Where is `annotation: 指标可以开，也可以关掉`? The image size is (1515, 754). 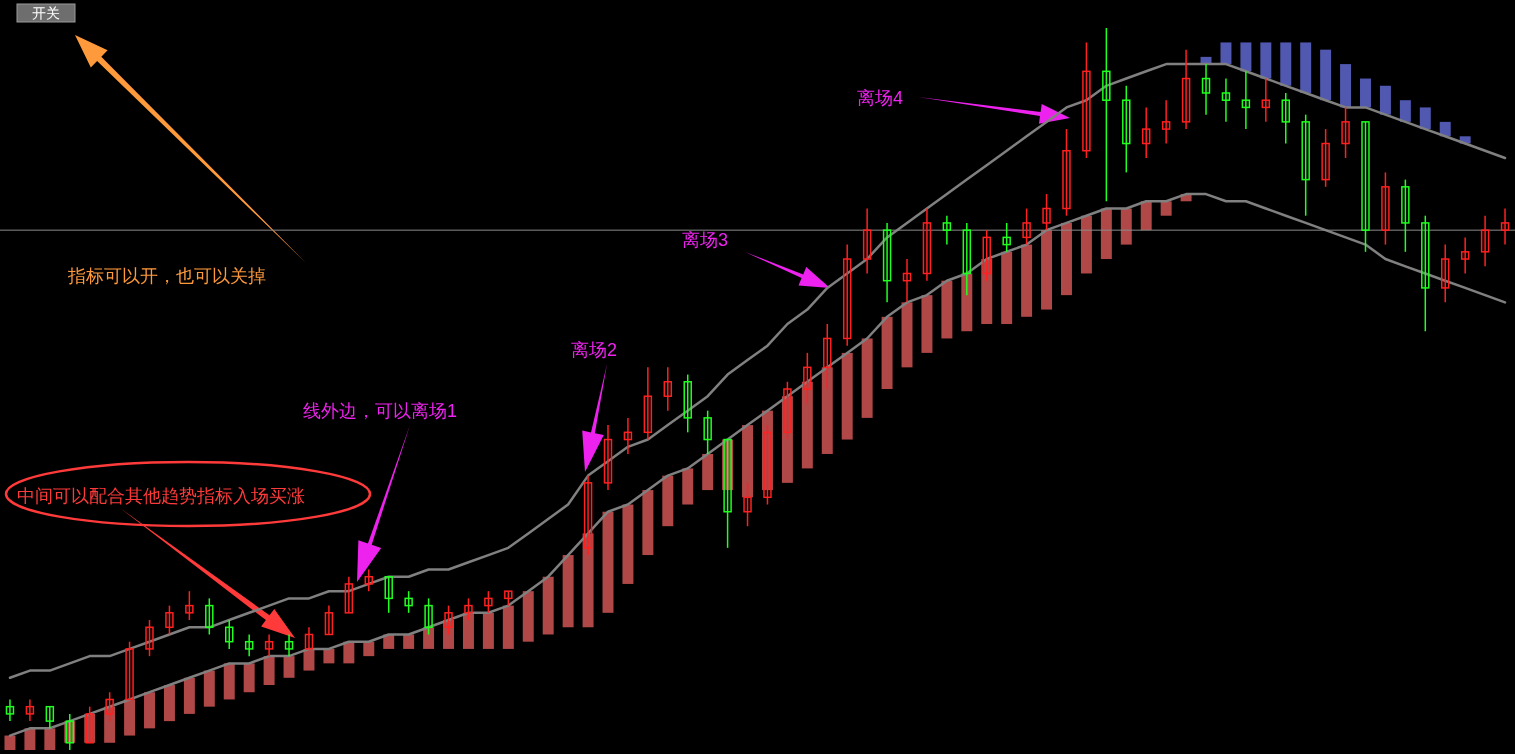
annotation: 指标可以开，也可以关掉 is located at coordinates (166, 276).